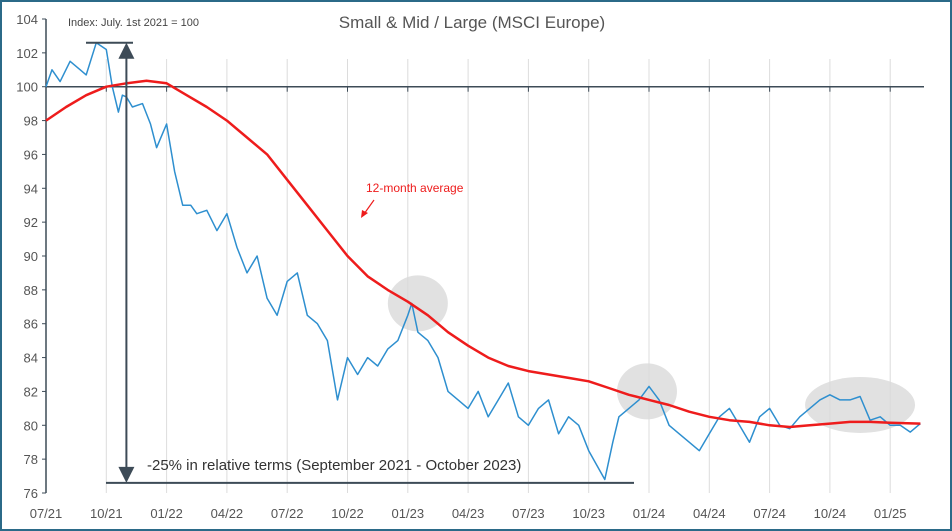 The width and height of the screenshot is (952, 531). What do you see at coordinates (31, 425) in the screenshot?
I see `y-tick-label: 80` at bounding box center [31, 425].